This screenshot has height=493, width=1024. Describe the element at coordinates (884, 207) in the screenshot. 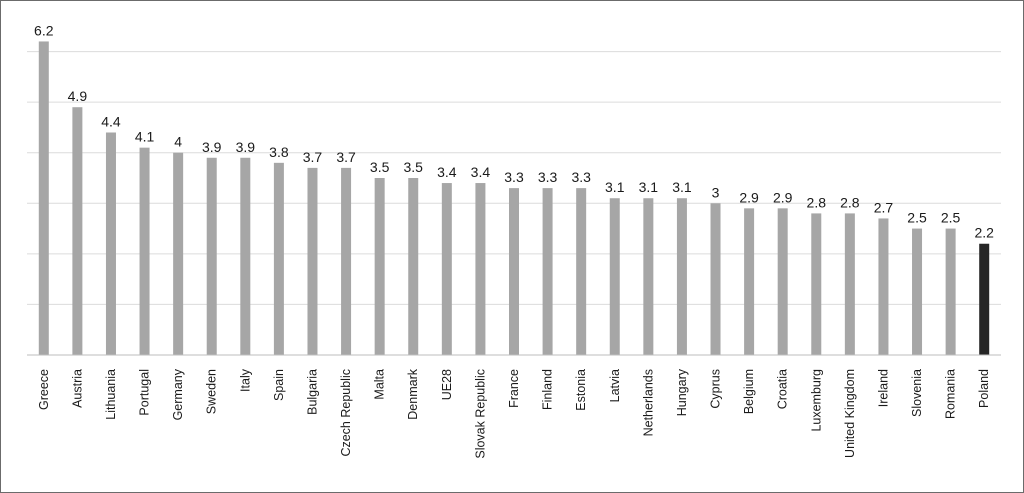

I see `data-label: 2.7` at that location.